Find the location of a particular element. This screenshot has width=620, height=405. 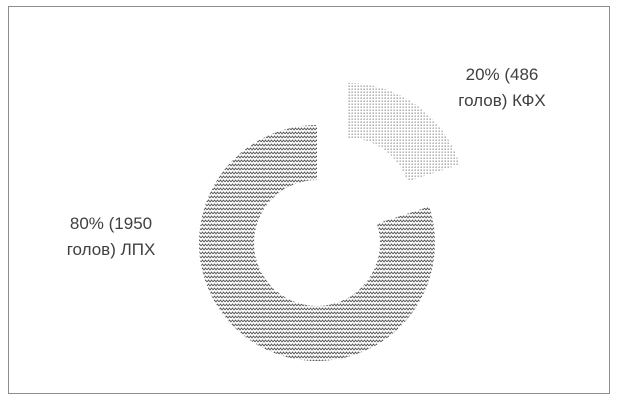

slice-kfh is located at coordinates (403, 132).